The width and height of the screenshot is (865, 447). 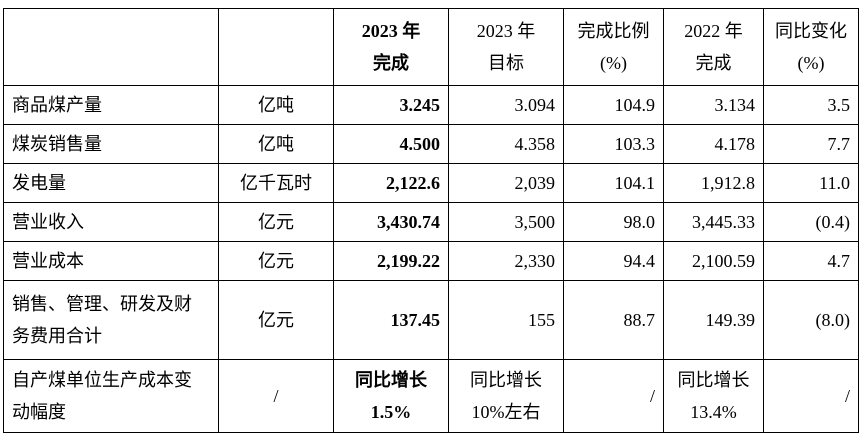 What do you see at coordinates (713, 47) in the screenshot?
I see `header-cell: 2022 年完成` at bounding box center [713, 47].